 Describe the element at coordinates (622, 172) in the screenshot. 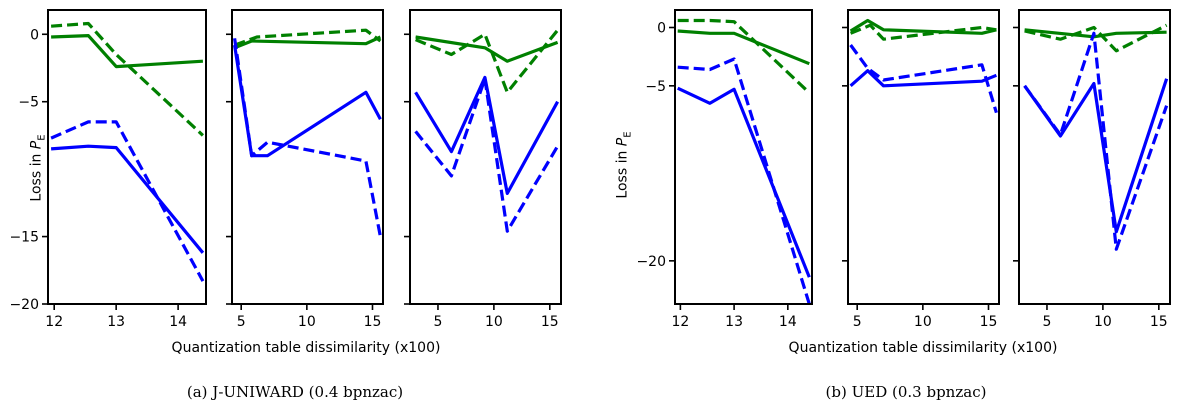

I see `y-axis-label-b-text: Loss in` at that location.